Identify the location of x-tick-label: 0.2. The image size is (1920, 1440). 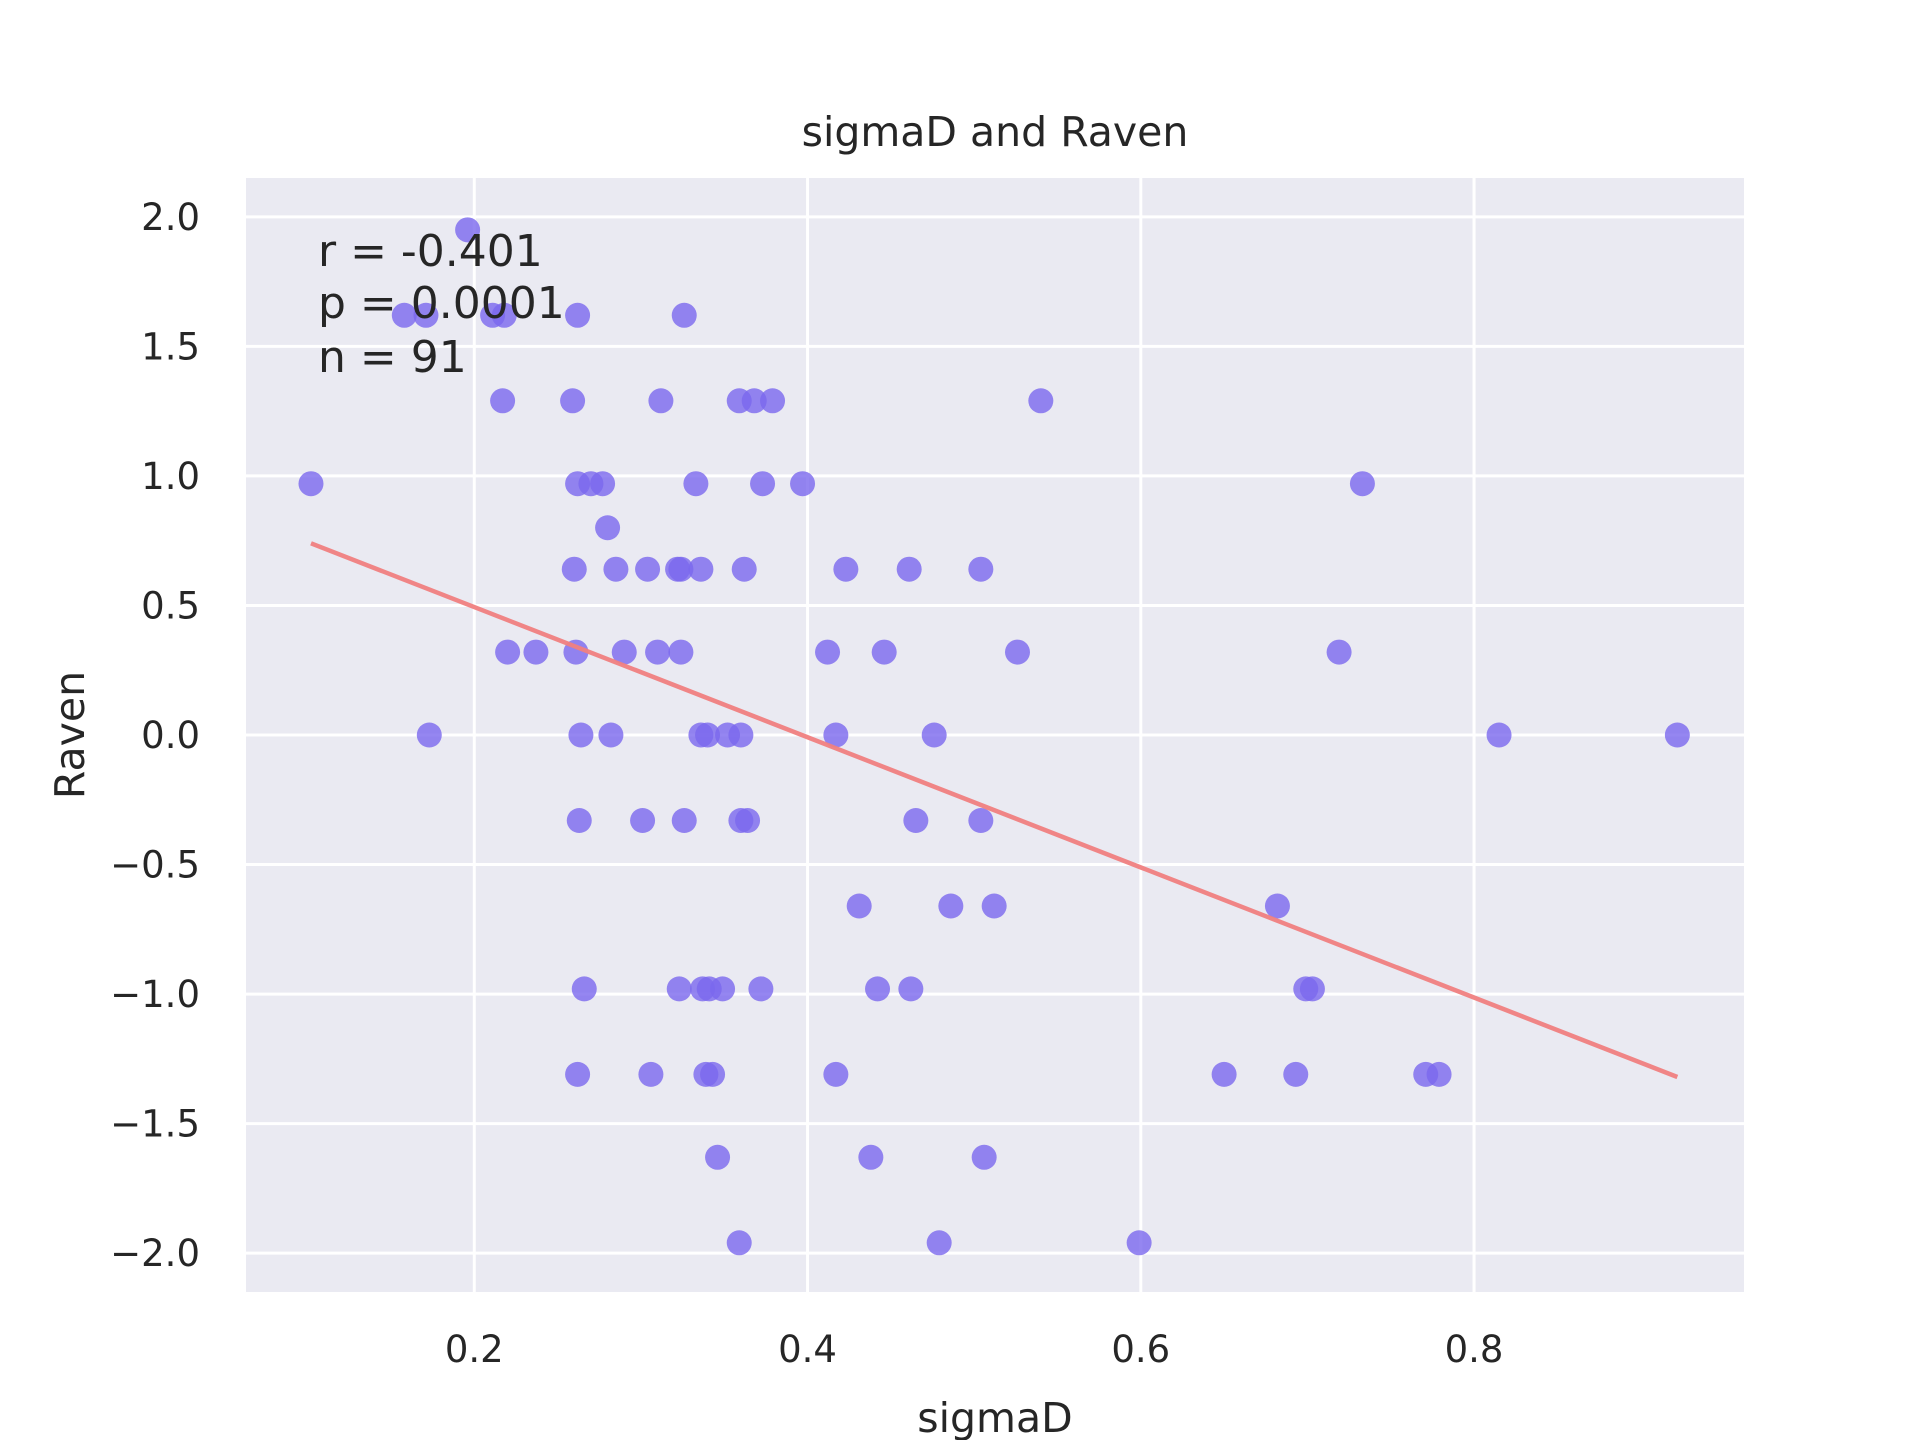
(474, 1349).